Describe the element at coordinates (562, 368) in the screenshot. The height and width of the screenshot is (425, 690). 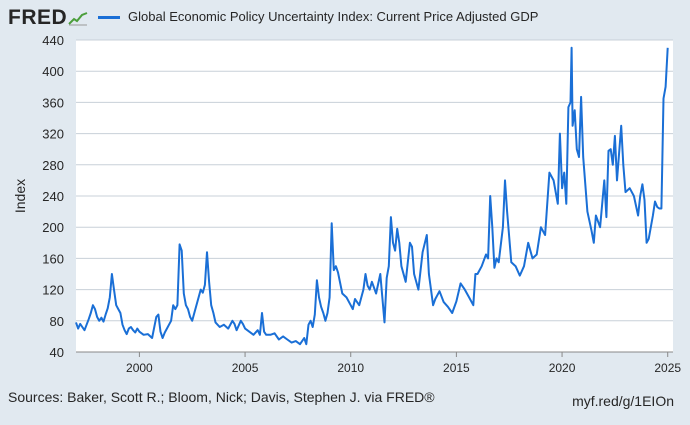
I see `x-tick-label: 2020` at that location.